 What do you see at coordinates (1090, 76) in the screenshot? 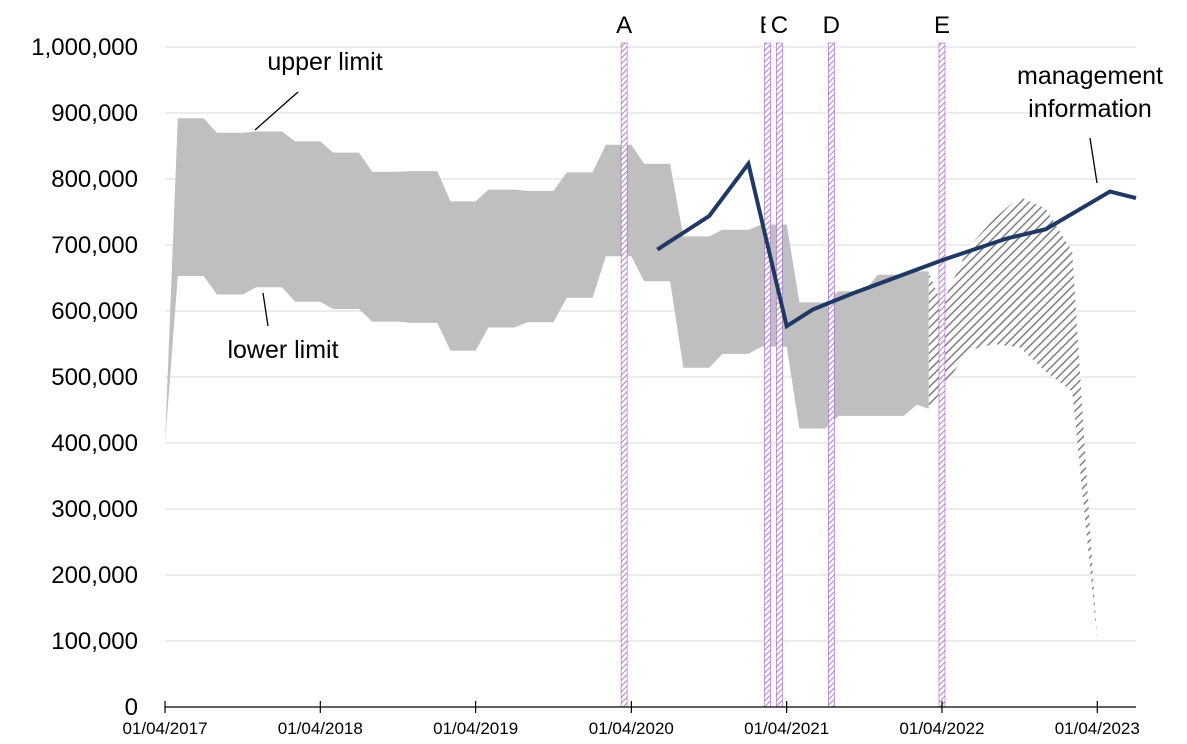
I see `annotation-management-information-line: management` at bounding box center [1090, 76].